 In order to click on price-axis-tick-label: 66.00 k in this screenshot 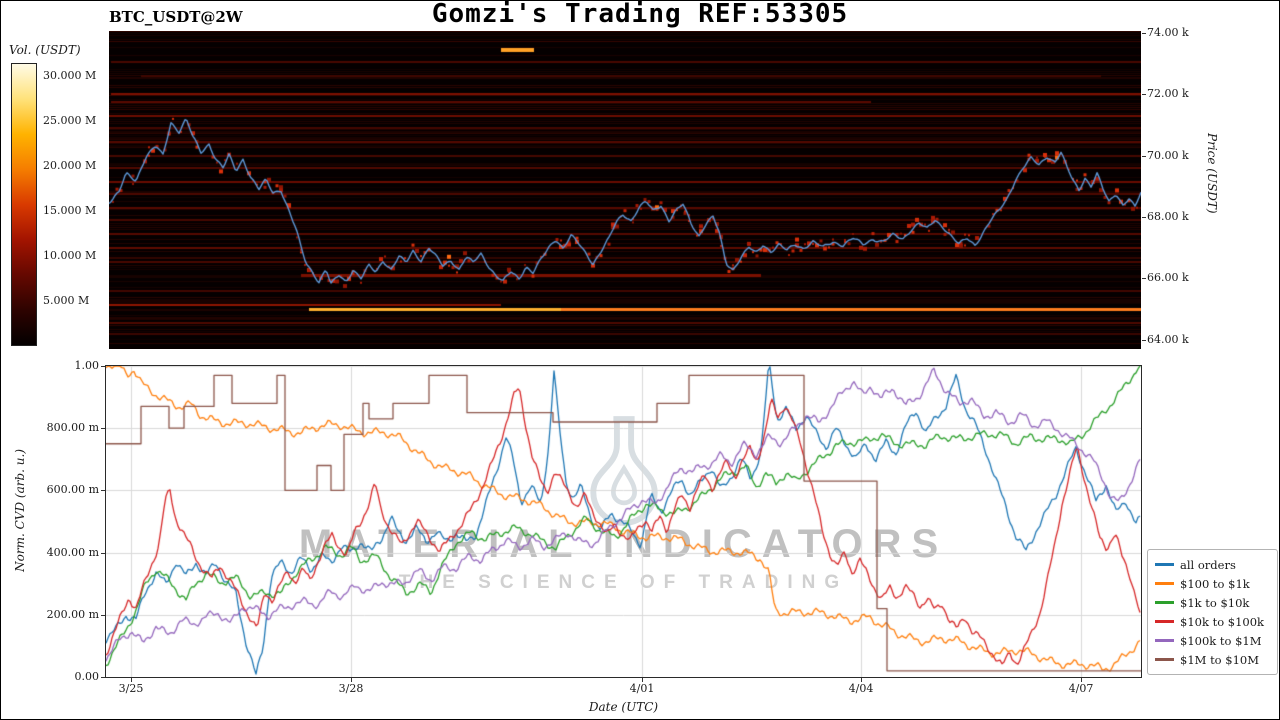, I will do `click(1168, 278)`.